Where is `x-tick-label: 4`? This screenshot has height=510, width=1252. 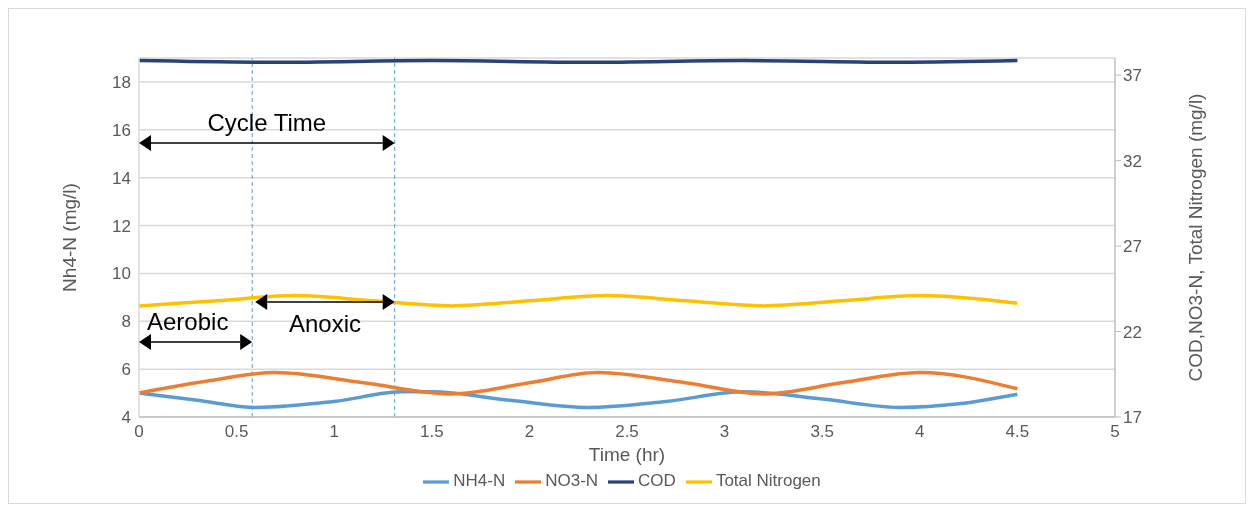
x-tick-label: 4 is located at coordinates (920, 432).